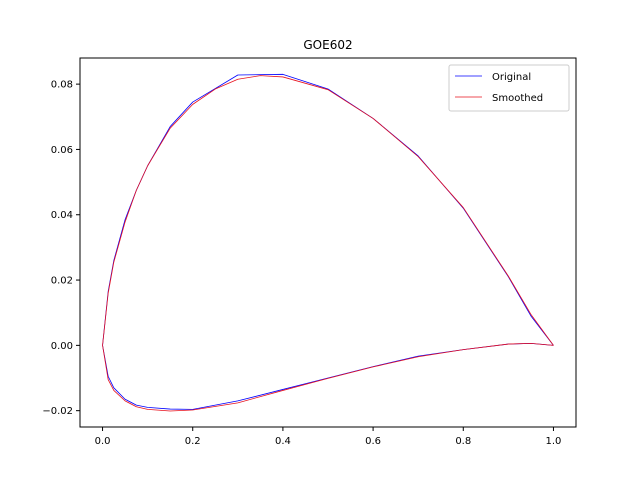 This screenshot has width=640, height=480. I want to click on x-axis: 0.0 0.2 0.4 0.6 0.8 1.0, so click(328, 437).